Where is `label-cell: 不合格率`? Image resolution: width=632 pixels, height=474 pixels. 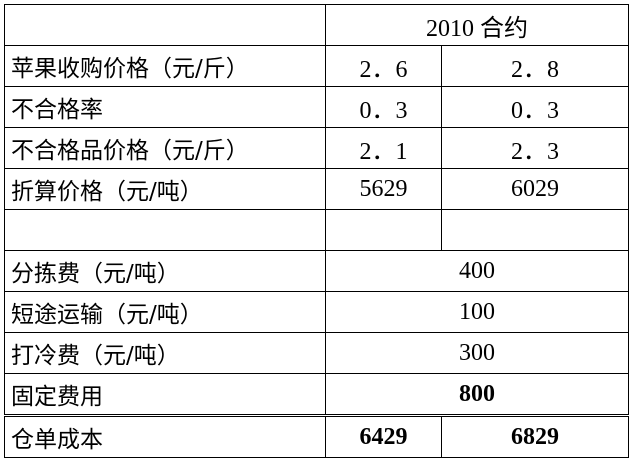 label-cell: 不合格率 is located at coordinates (165, 107).